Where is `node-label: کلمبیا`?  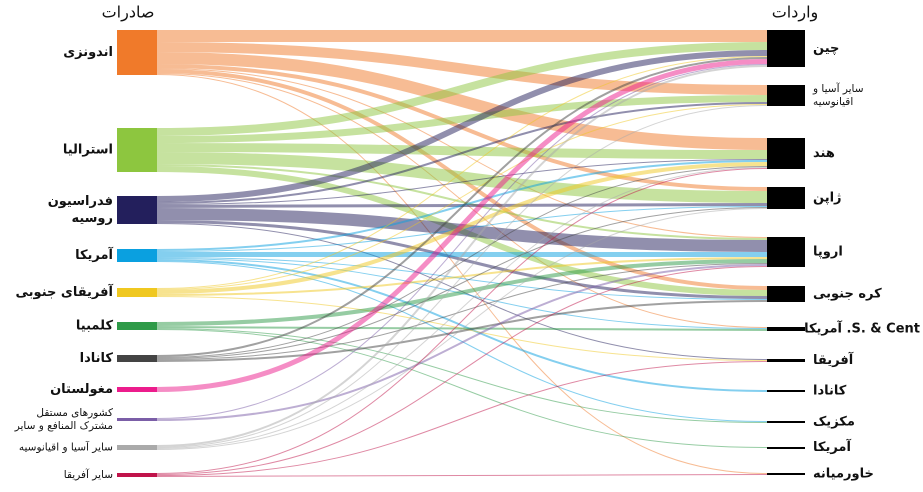 node-label: کلمبیا is located at coordinates (95, 326).